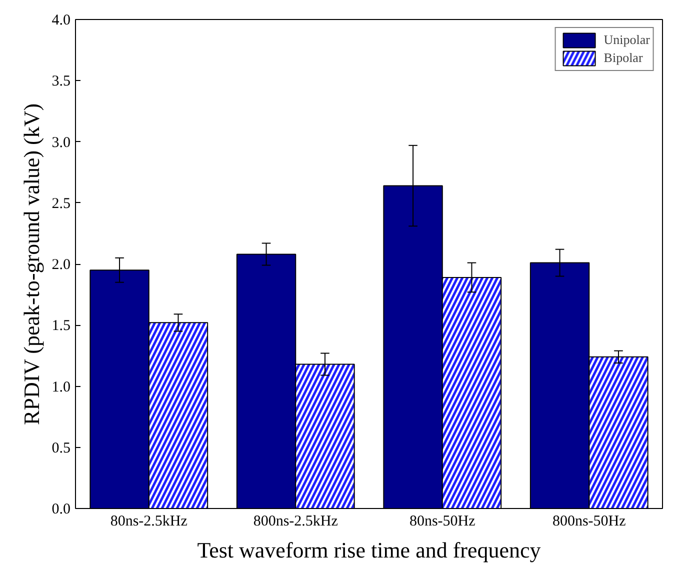  I want to click on legend-label: Bipolar, so click(623, 58).